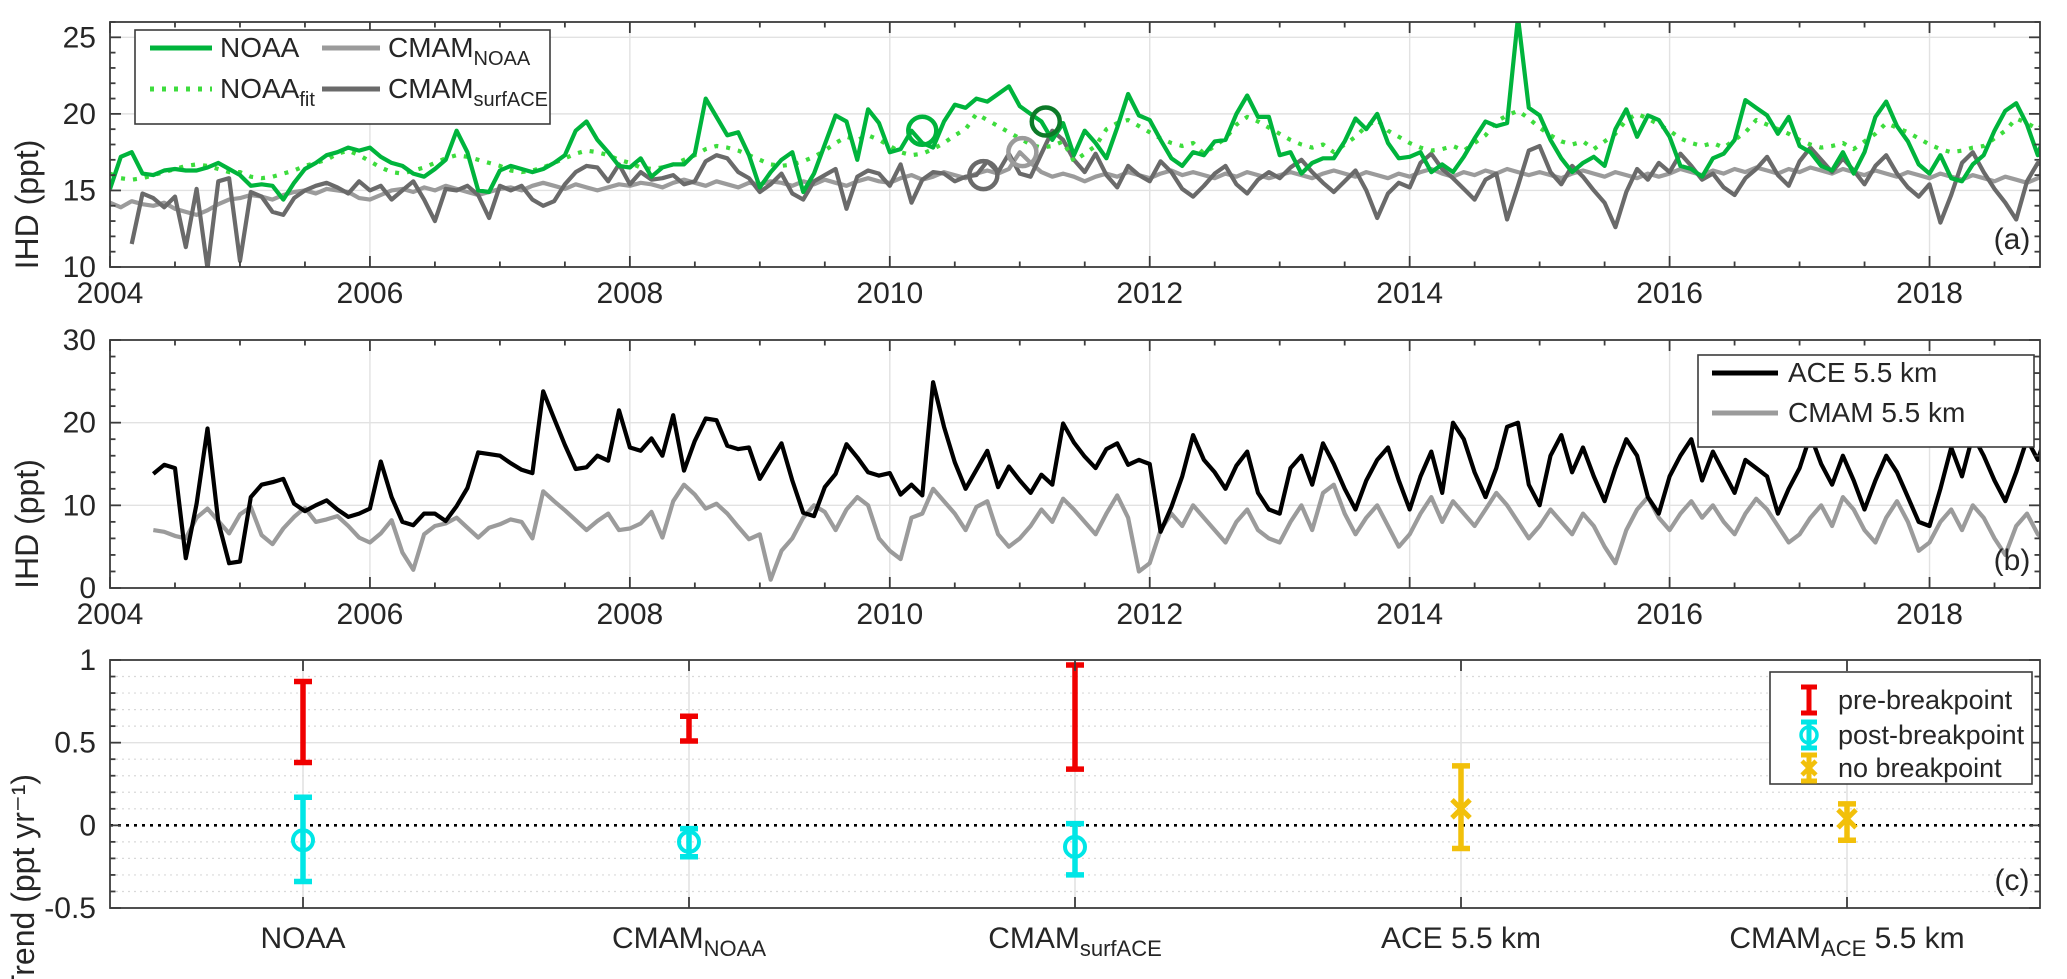 The width and height of the screenshot is (2067, 979). I want to click on legend-box-panel-b, so click(1866, 401).